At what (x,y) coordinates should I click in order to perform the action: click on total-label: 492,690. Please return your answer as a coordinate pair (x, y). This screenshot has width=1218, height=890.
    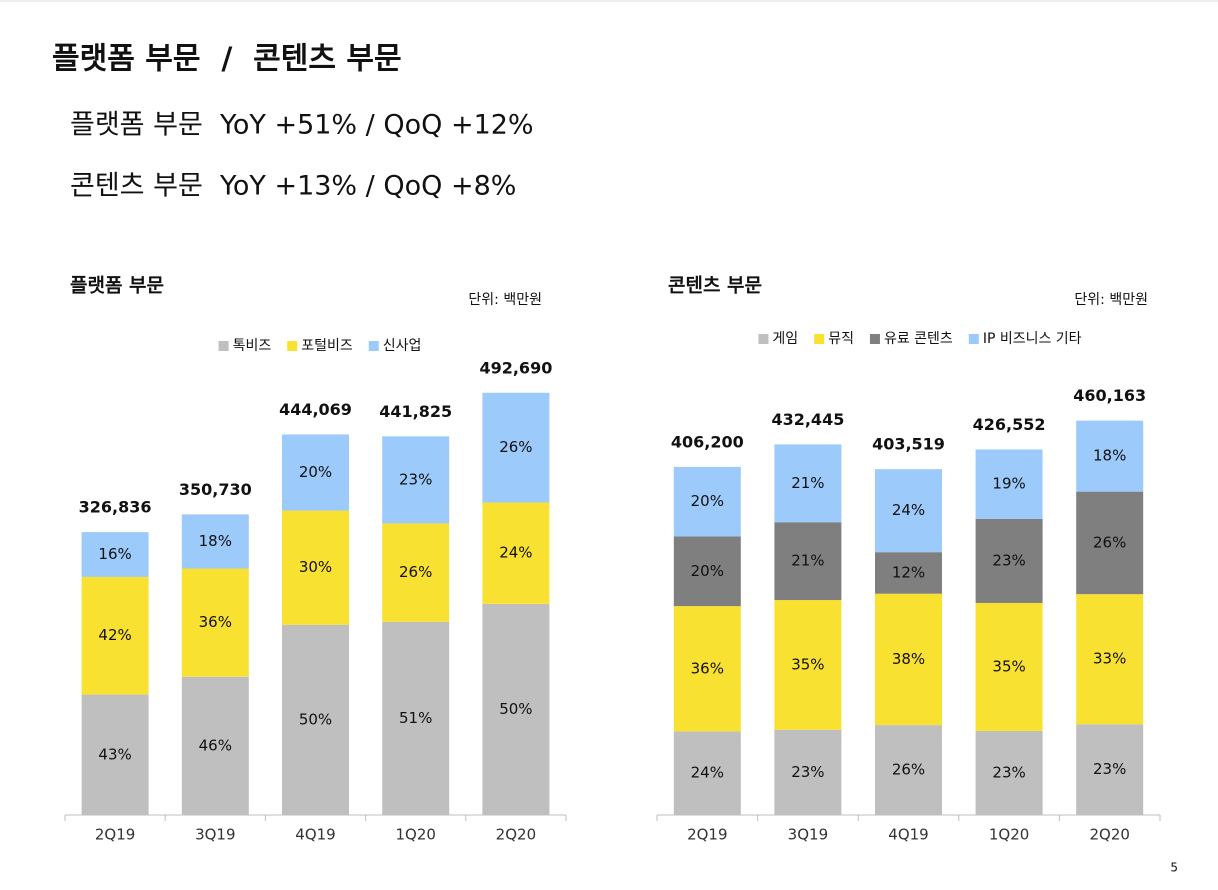
    Looking at the image, I should click on (515, 367).